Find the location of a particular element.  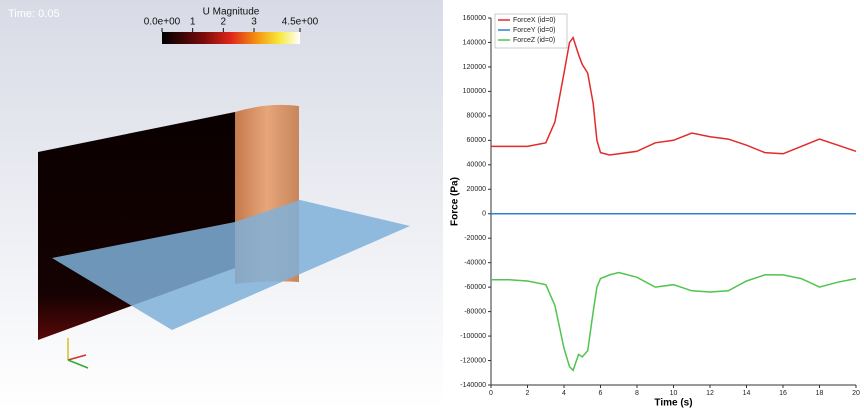

legend-label: ForceY (id=0) is located at coordinates (534, 30).